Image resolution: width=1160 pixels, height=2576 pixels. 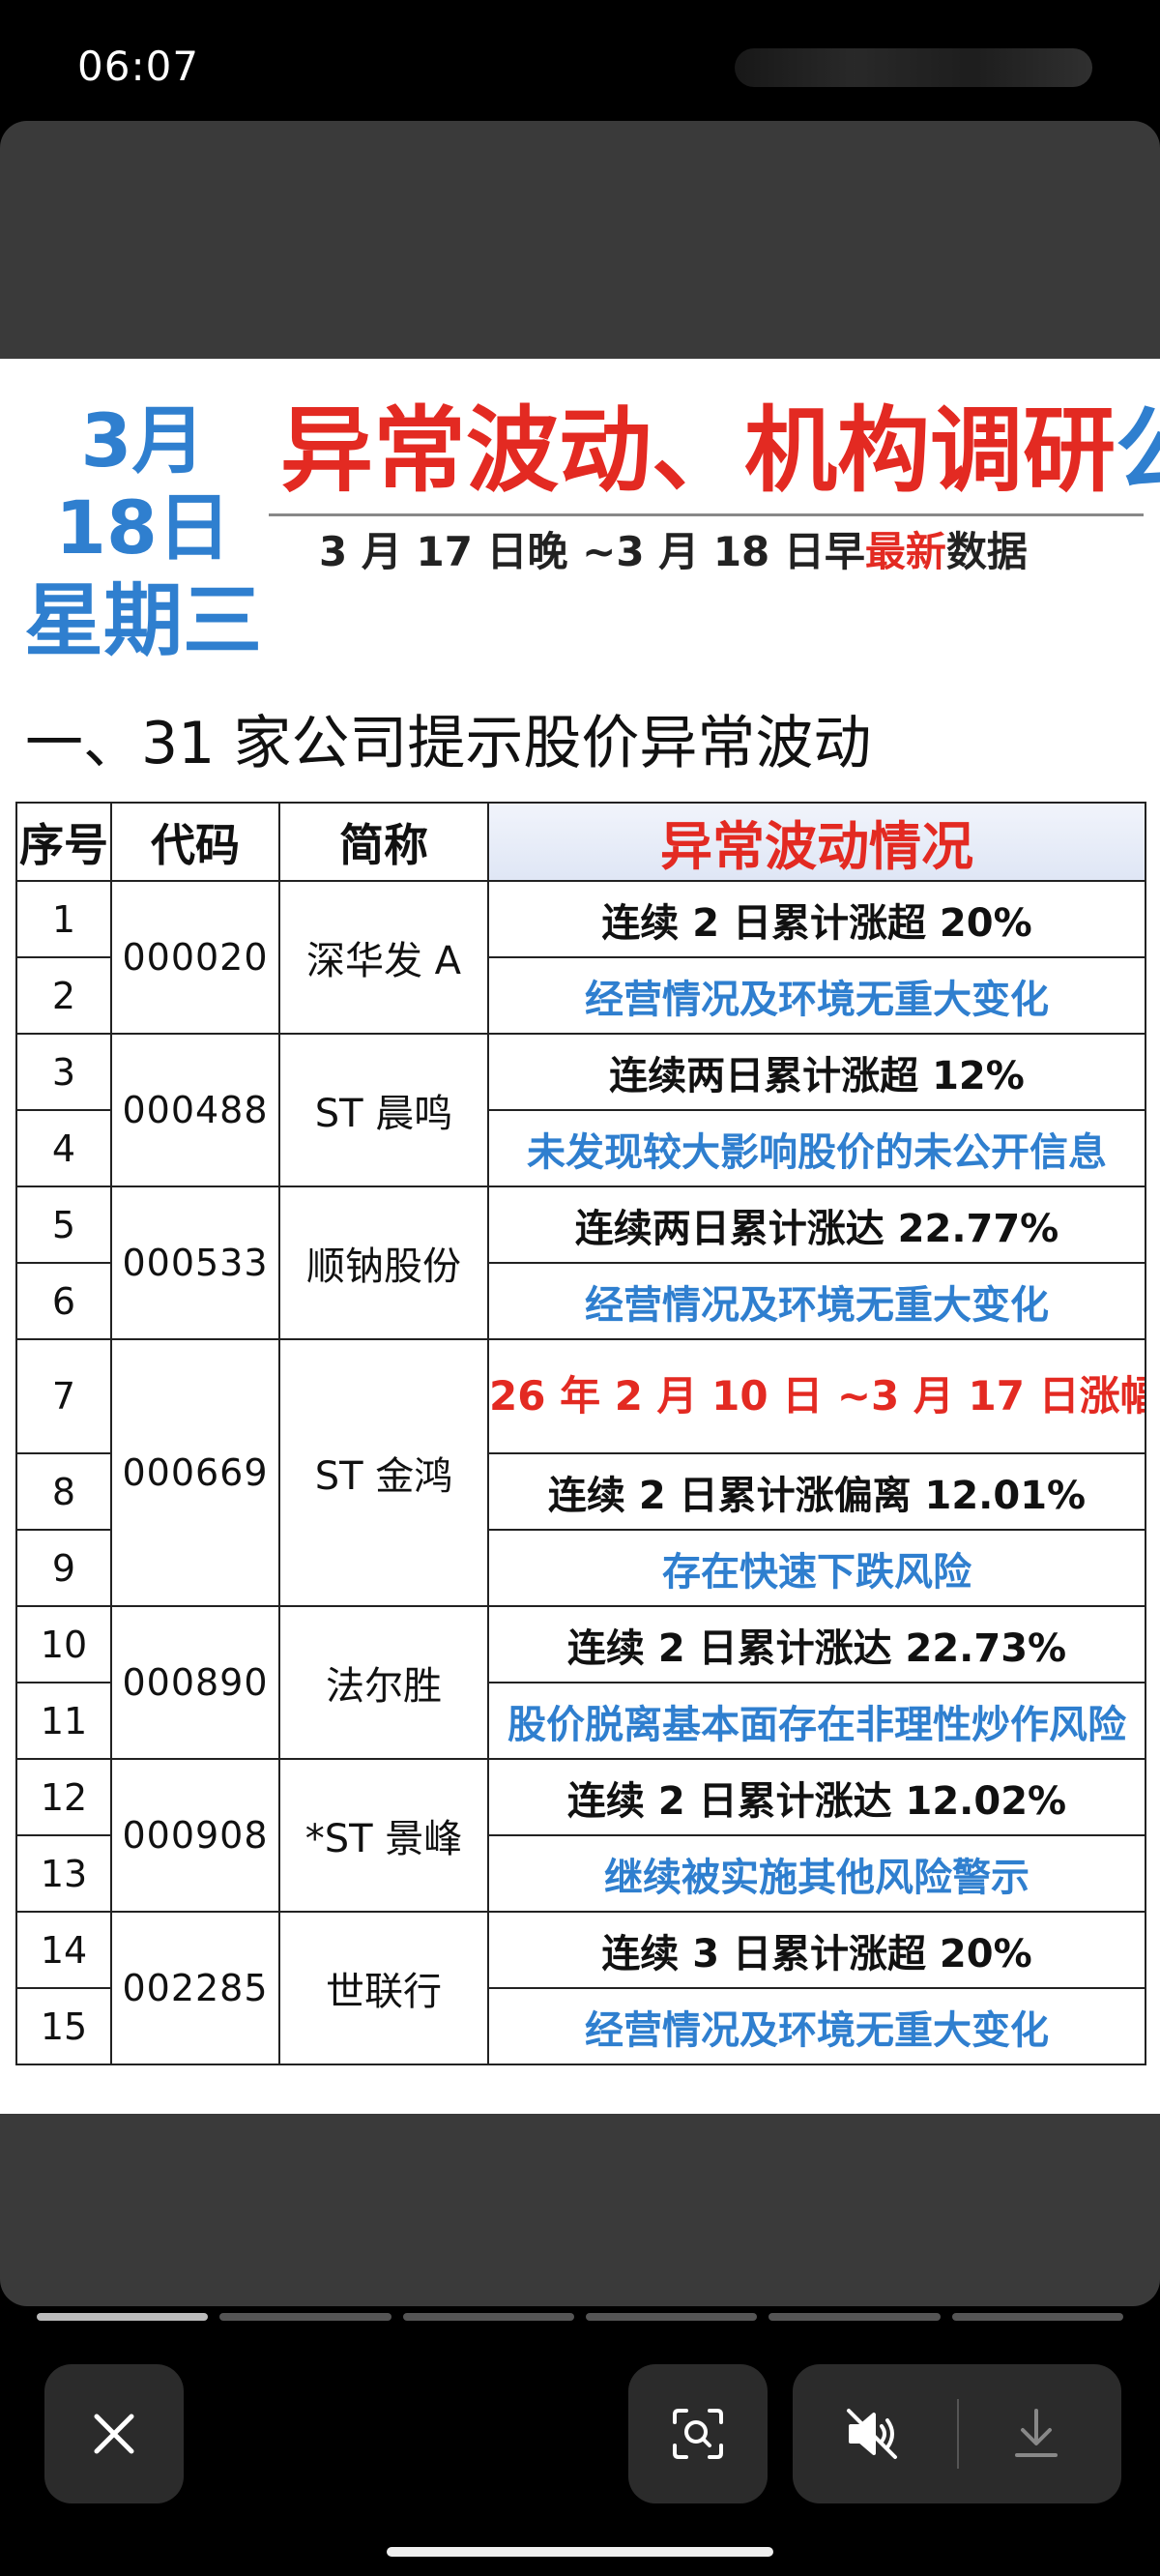 What do you see at coordinates (592, 551) in the screenshot?
I see `subtitle-prefix: 3 月 17 日晚 ~3 月 18 日早` at bounding box center [592, 551].